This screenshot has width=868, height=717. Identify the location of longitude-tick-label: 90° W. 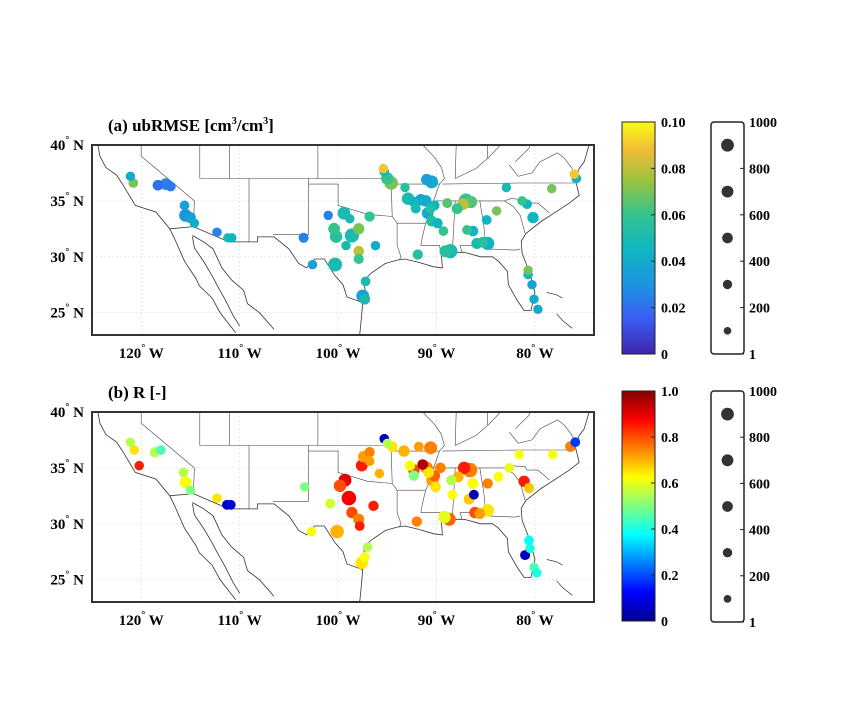
(436, 619).